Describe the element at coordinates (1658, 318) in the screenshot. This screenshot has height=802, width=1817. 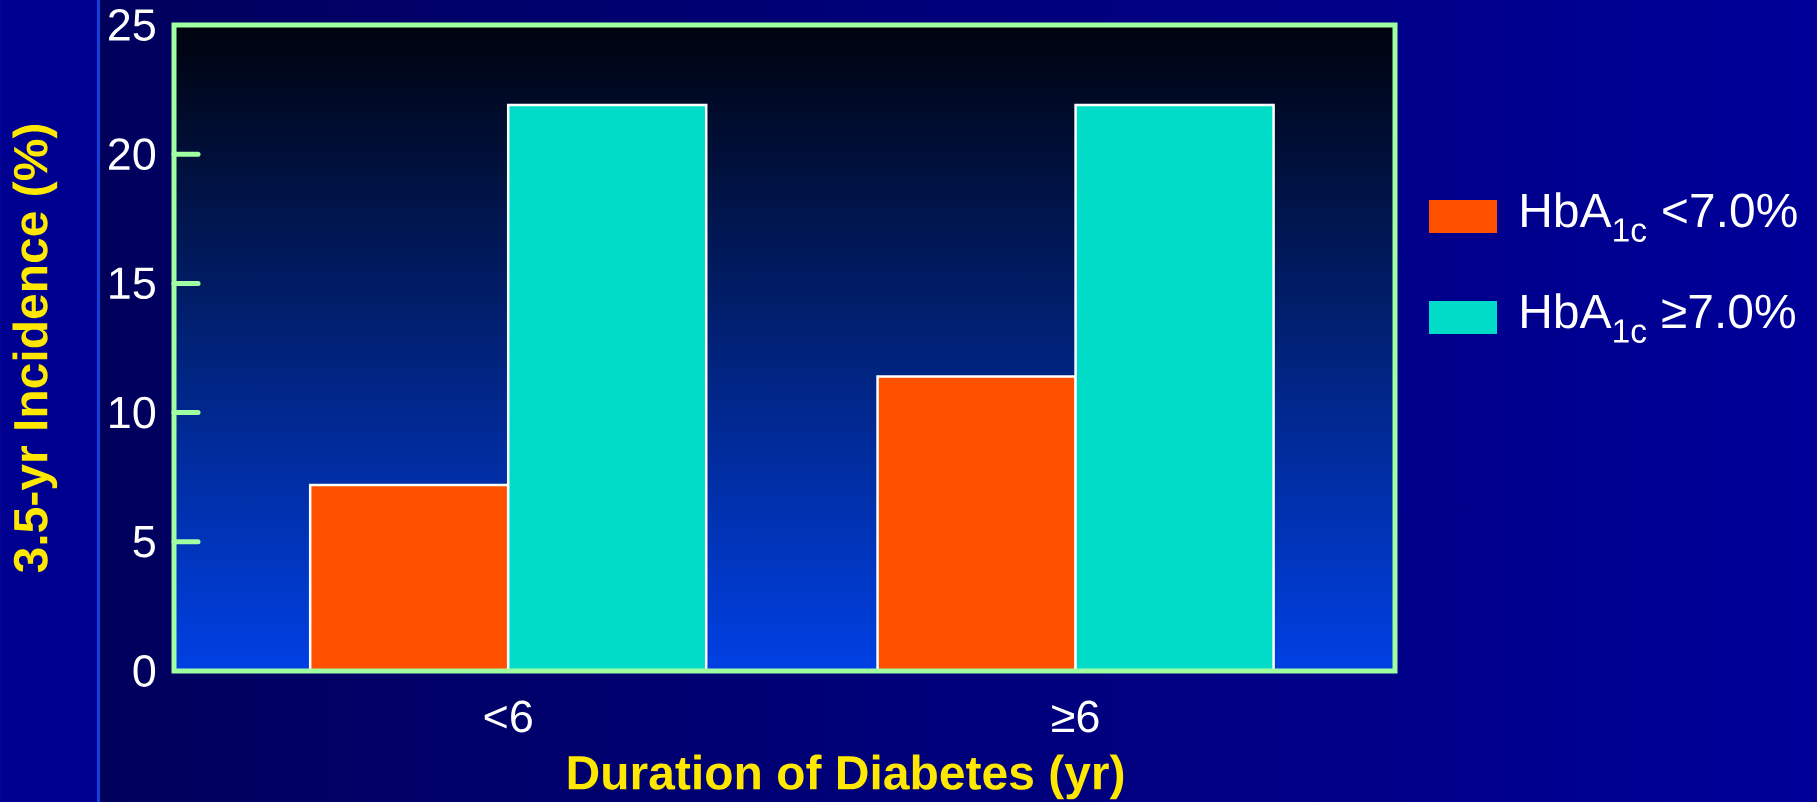
I see `legend-label: HbA$_{1c}$ ≥7.0%` at that location.